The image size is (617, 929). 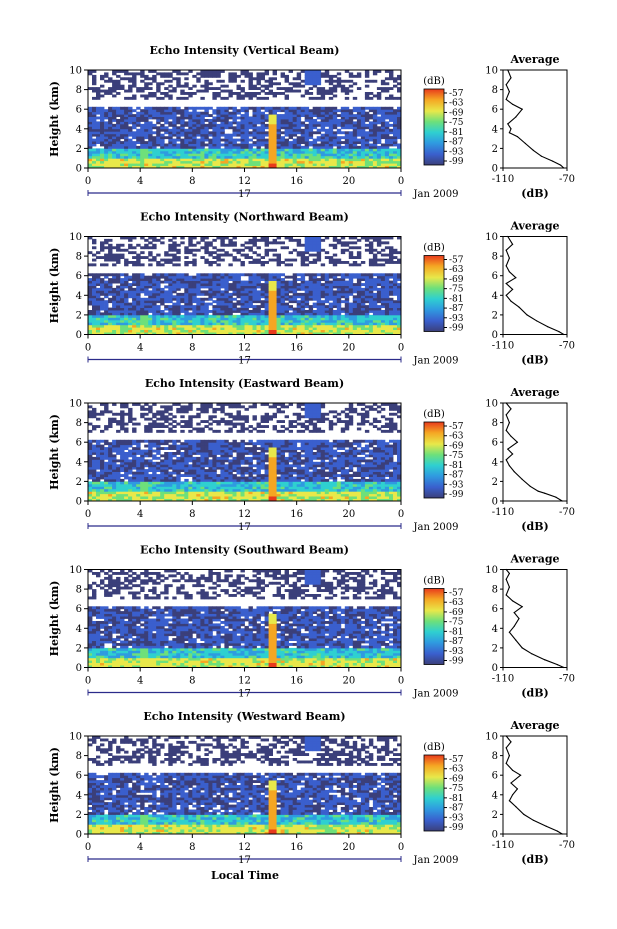 I want to click on profile-x-tick-label: -70, so click(x=567, y=346).